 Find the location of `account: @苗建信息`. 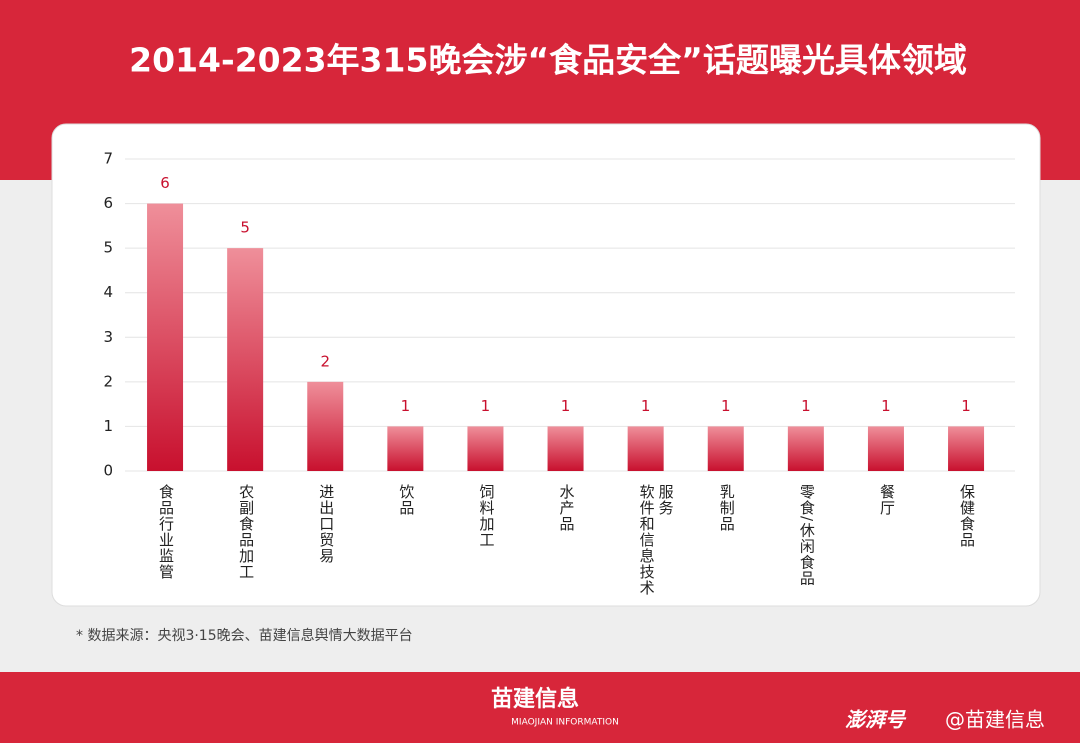

account: @苗建信息 is located at coordinates (995, 720).